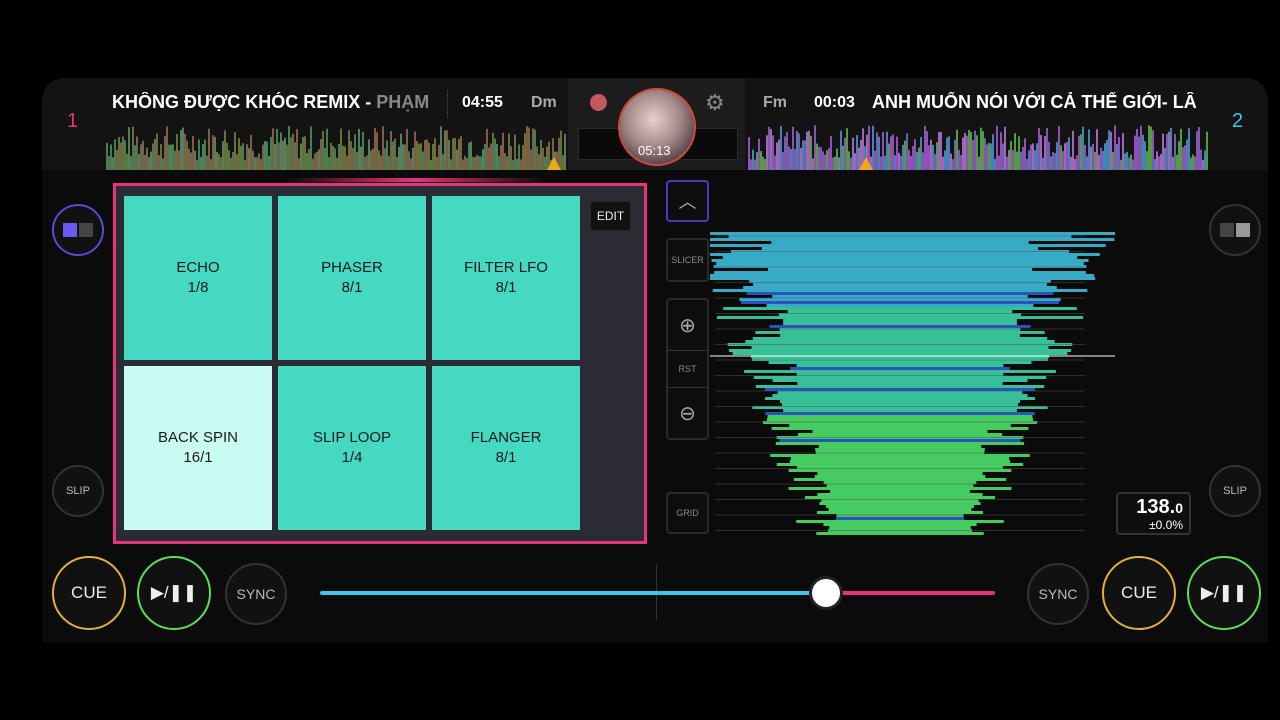 The height and width of the screenshot is (720, 1280). I want to click on deck2-title: ANH MUỐN NÓI VỚI CẢ THẾ GIỚI- LÂ, so click(1034, 102).